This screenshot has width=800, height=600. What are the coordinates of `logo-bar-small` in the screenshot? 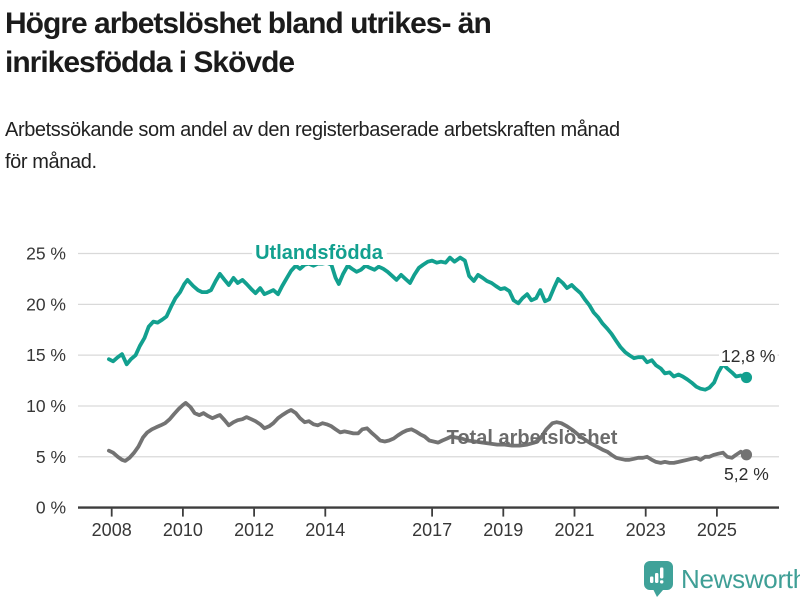 It's located at (652, 579).